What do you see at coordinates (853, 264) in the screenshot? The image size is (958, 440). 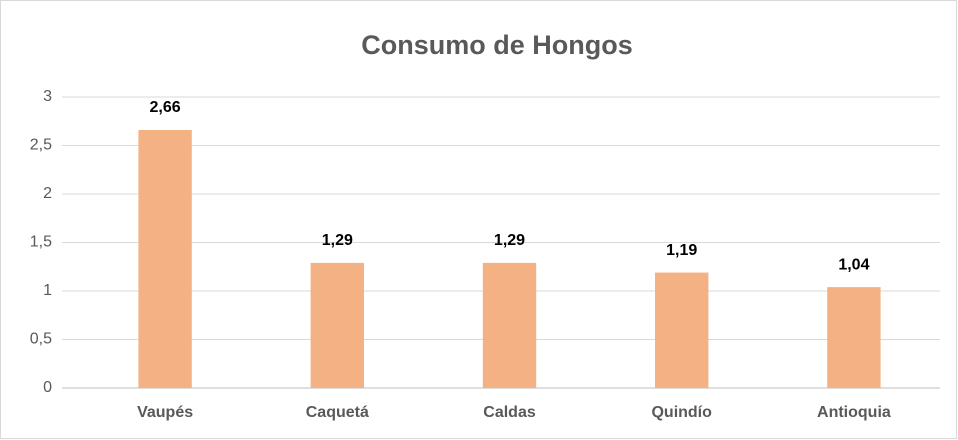 I see `data-label: 1,04` at bounding box center [853, 264].